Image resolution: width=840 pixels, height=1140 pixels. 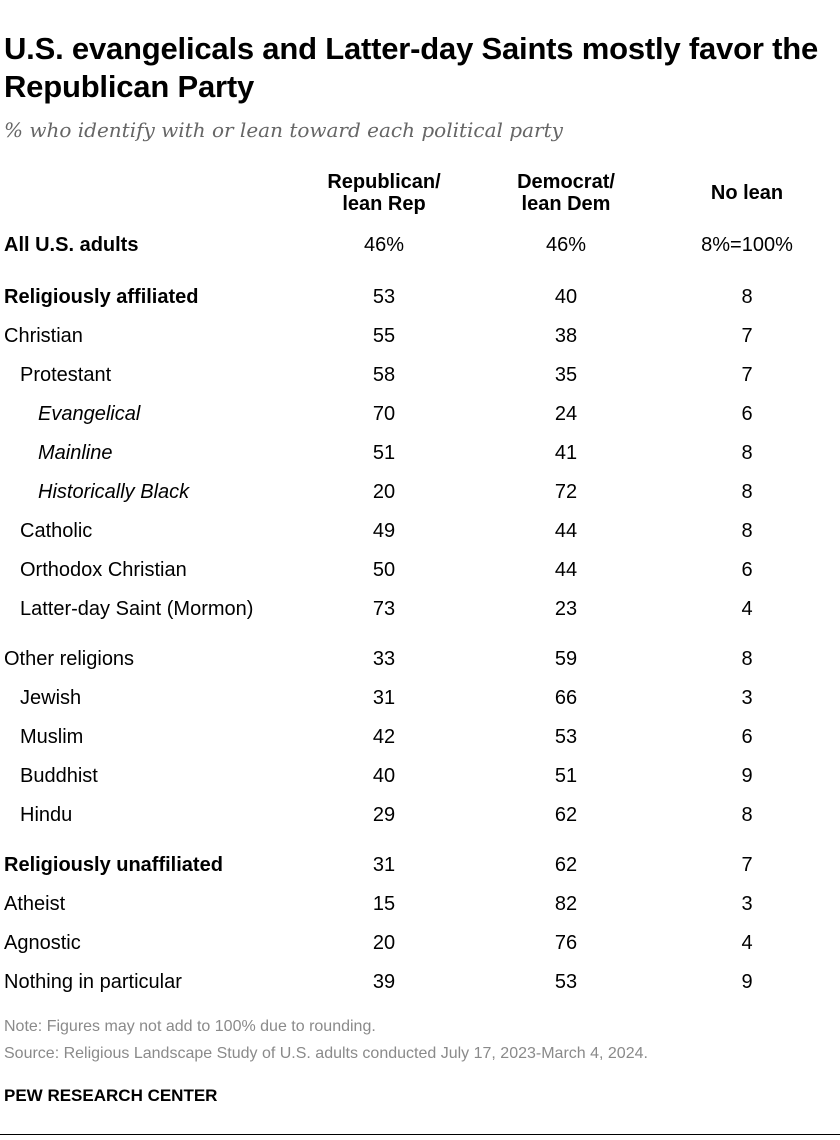 What do you see at coordinates (566, 492) in the screenshot?
I see `democrat-value: 72` at bounding box center [566, 492].